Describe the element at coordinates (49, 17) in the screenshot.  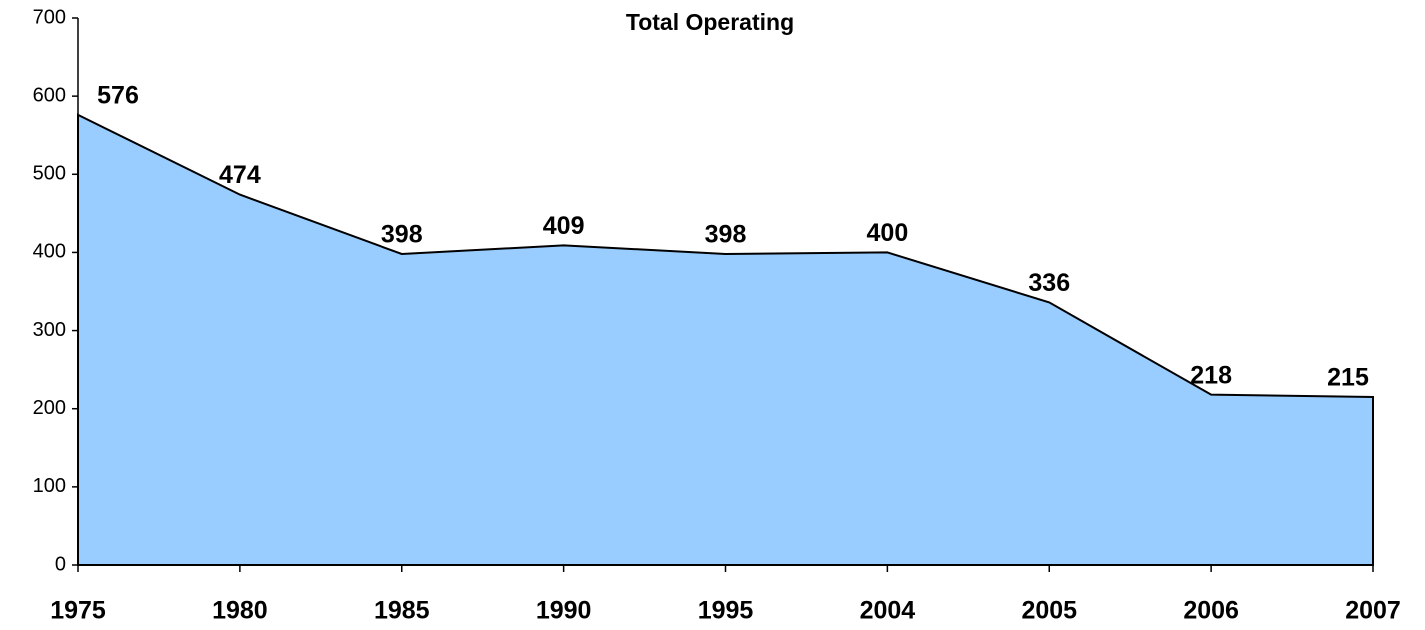
I see `y-tick-label: 700` at that location.